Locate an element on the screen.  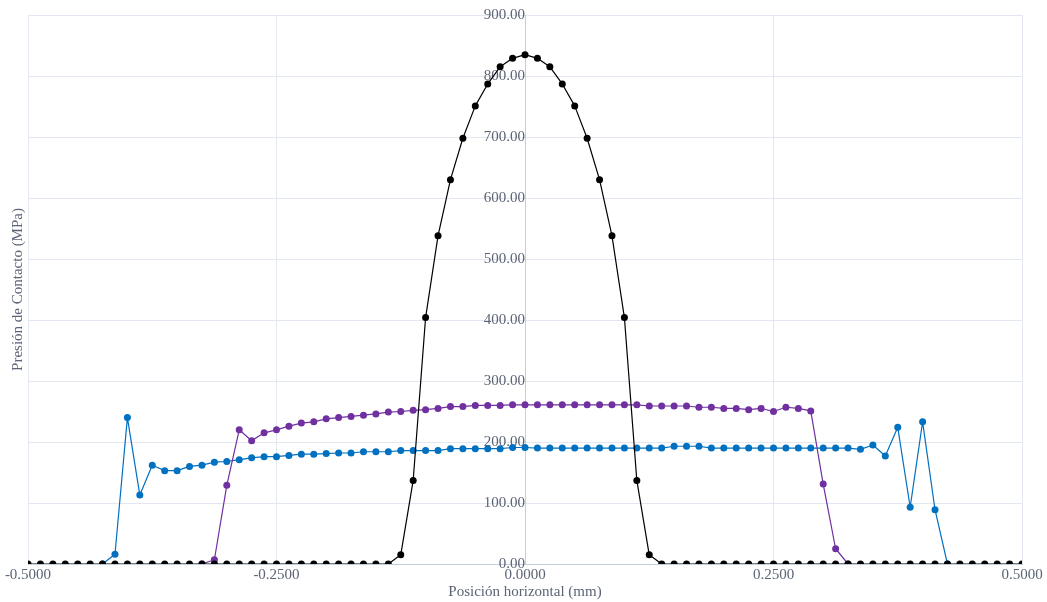
x-tick-label: -0.2500 is located at coordinates (276, 573).